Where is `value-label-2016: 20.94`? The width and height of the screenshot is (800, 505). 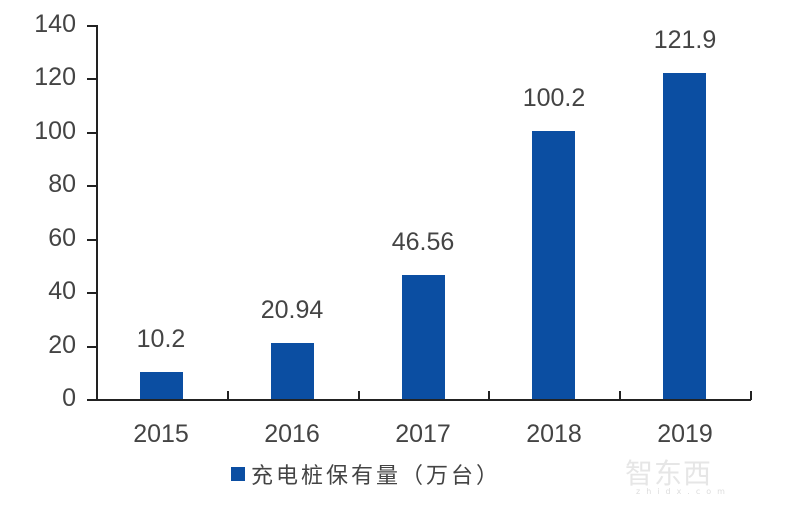
value-label-2016: 20.94 is located at coordinates (292, 310).